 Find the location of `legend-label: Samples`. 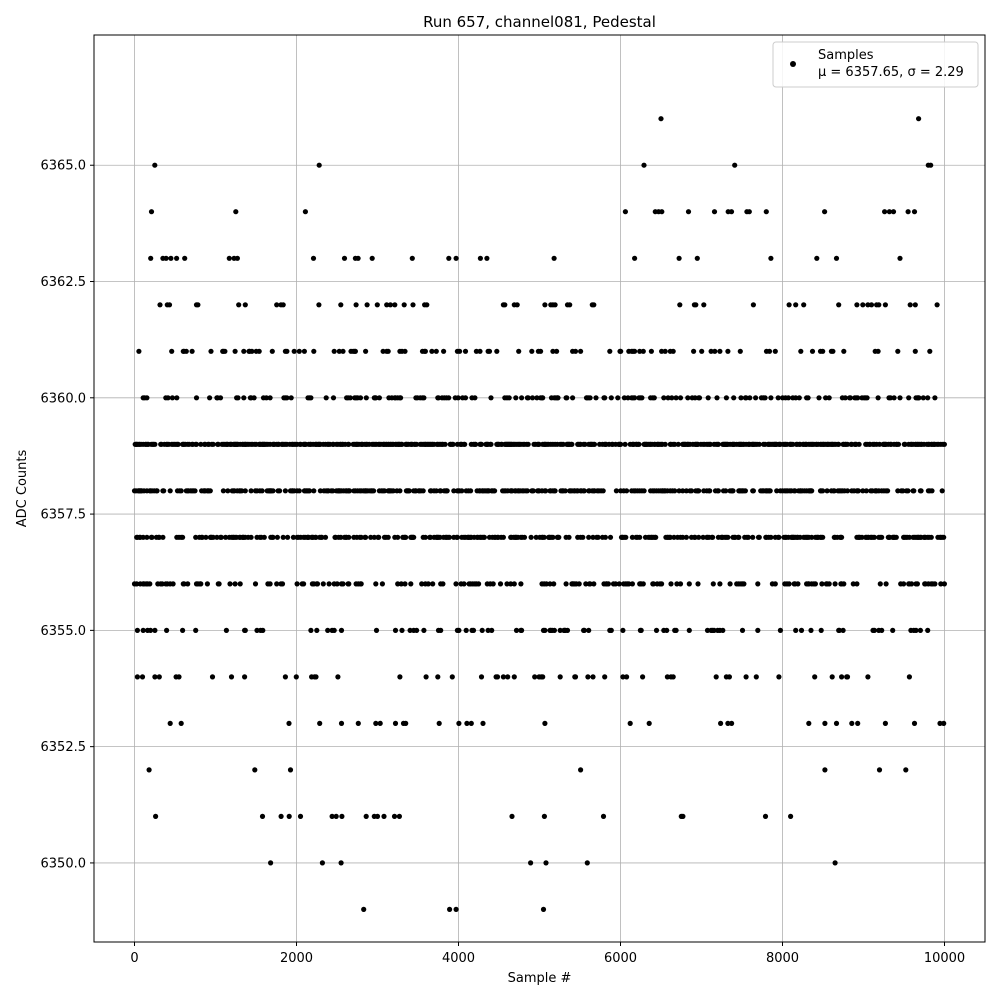

legend-label: Samples is located at coordinates (846, 55).